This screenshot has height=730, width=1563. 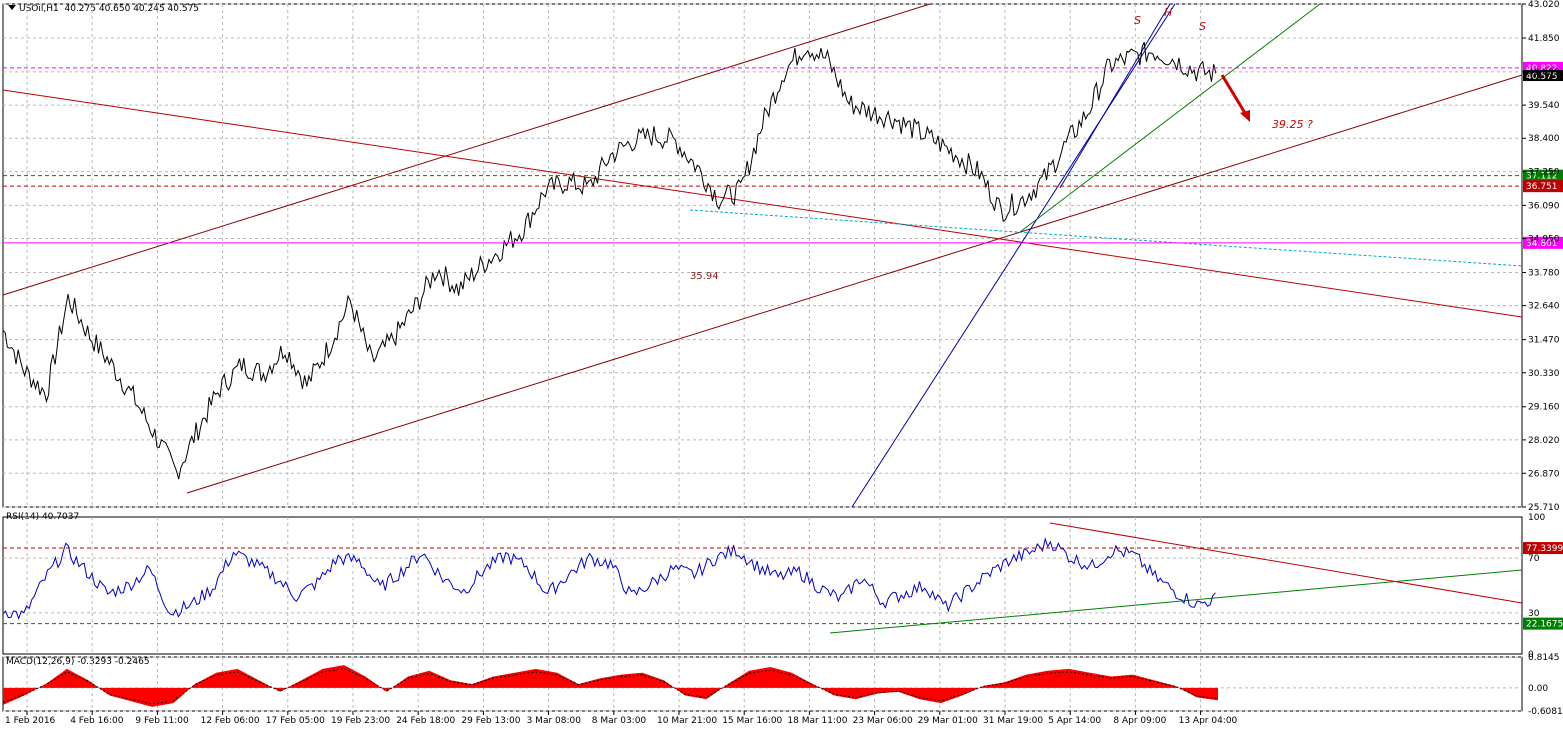 What do you see at coordinates (1292, 124) in the screenshot?
I see `annotation-label: 39.25 ?` at bounding box center [1292, 124].